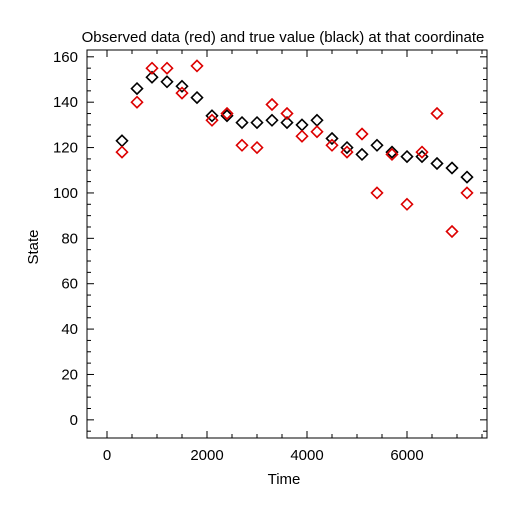 This screenshot has width=512, height=512. I want to click on x-axis-title: Time, so click(284, 479).